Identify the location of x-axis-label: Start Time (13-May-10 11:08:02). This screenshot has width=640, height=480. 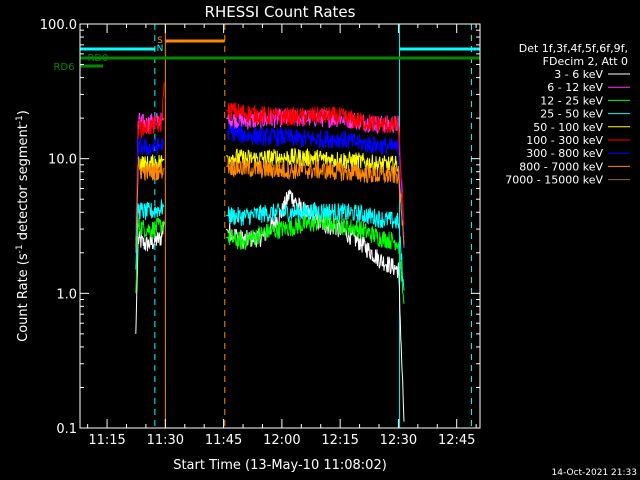
(280, 465).